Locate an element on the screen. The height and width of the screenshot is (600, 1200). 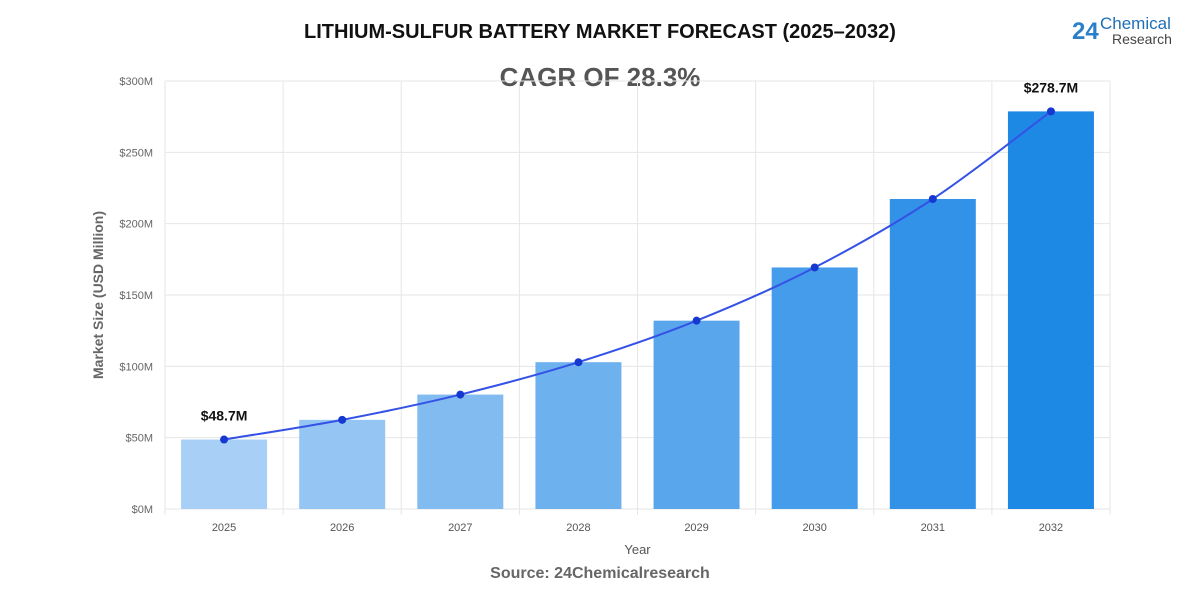
logo-line2: Research is located at coordinates (1142, 39).